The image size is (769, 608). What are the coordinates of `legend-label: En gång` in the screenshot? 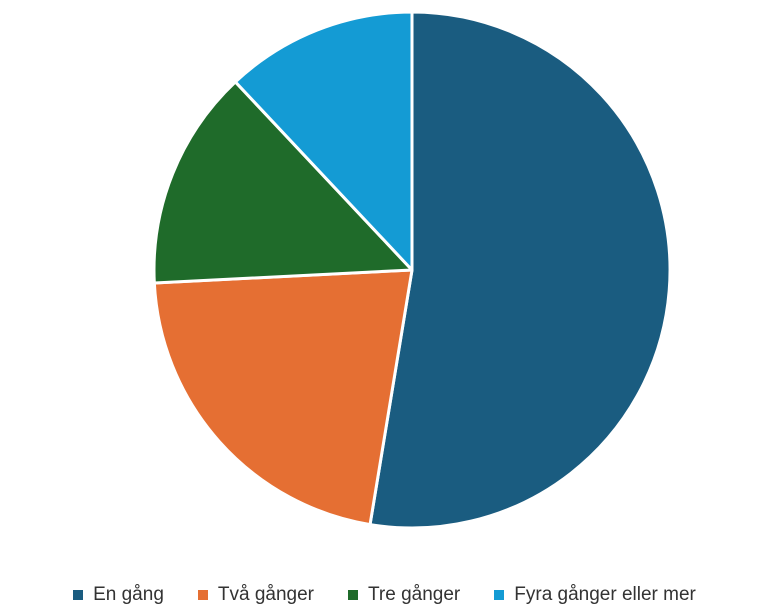 It's located at (128, 594).